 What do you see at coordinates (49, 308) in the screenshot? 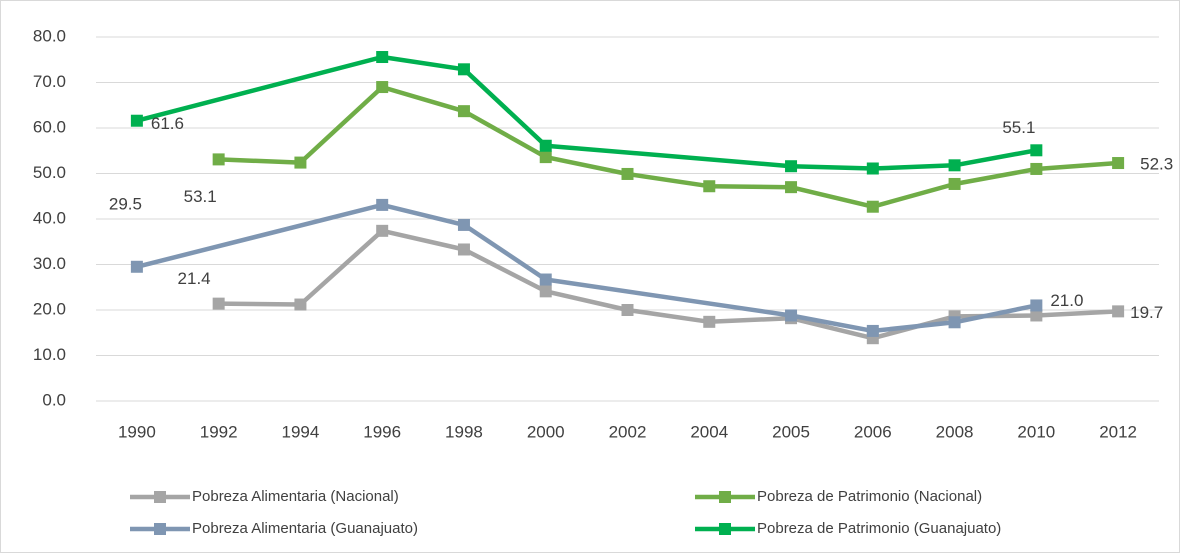
I see `y-tick-label: 20.0` at bounding box center [49, 308].